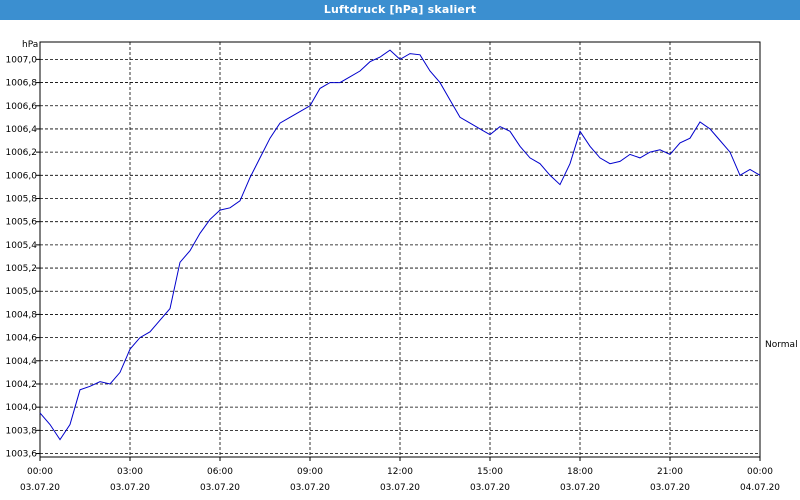 This screenshot has height=500, width=800. What do you see at coordinates (580, 472) in the screenshot?
I see `x-tick-time-label: 18:00` at bounding box center [580, 472].